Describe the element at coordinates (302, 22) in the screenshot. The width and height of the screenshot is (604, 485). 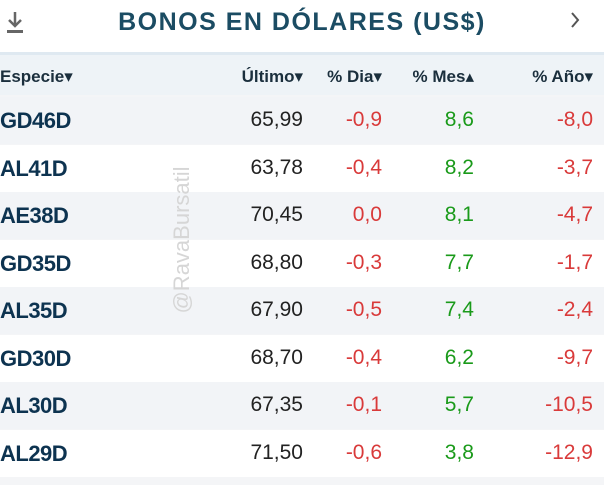
I see `title: BONOS EN DÓLARES (US$)` at that location.